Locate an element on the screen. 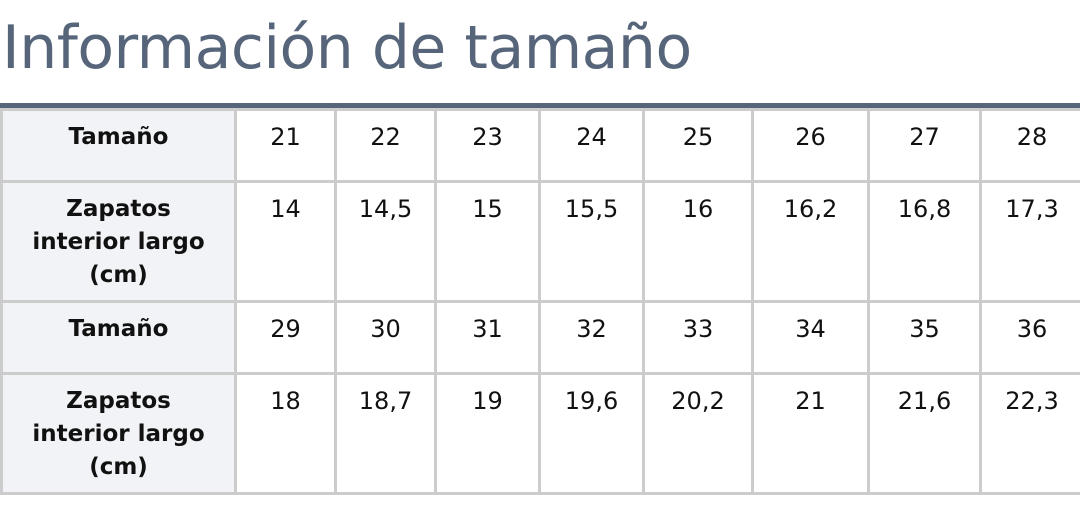  table-cell: 30 is located at coordinates (385, 337).